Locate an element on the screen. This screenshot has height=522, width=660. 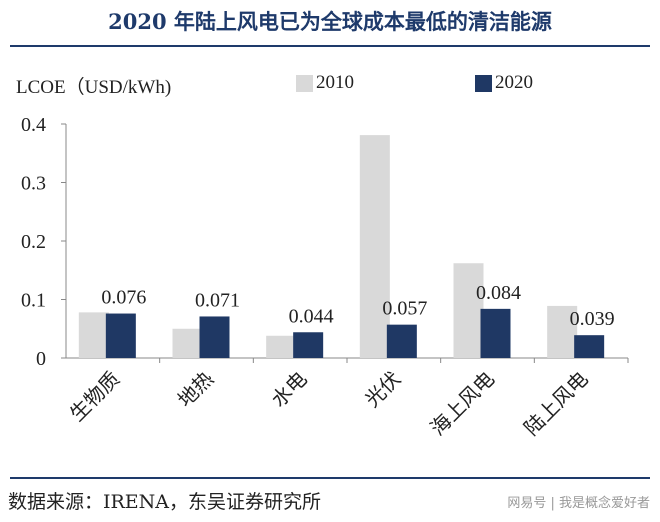
y-tick-label: 0 is located at coordinates (41, 359).